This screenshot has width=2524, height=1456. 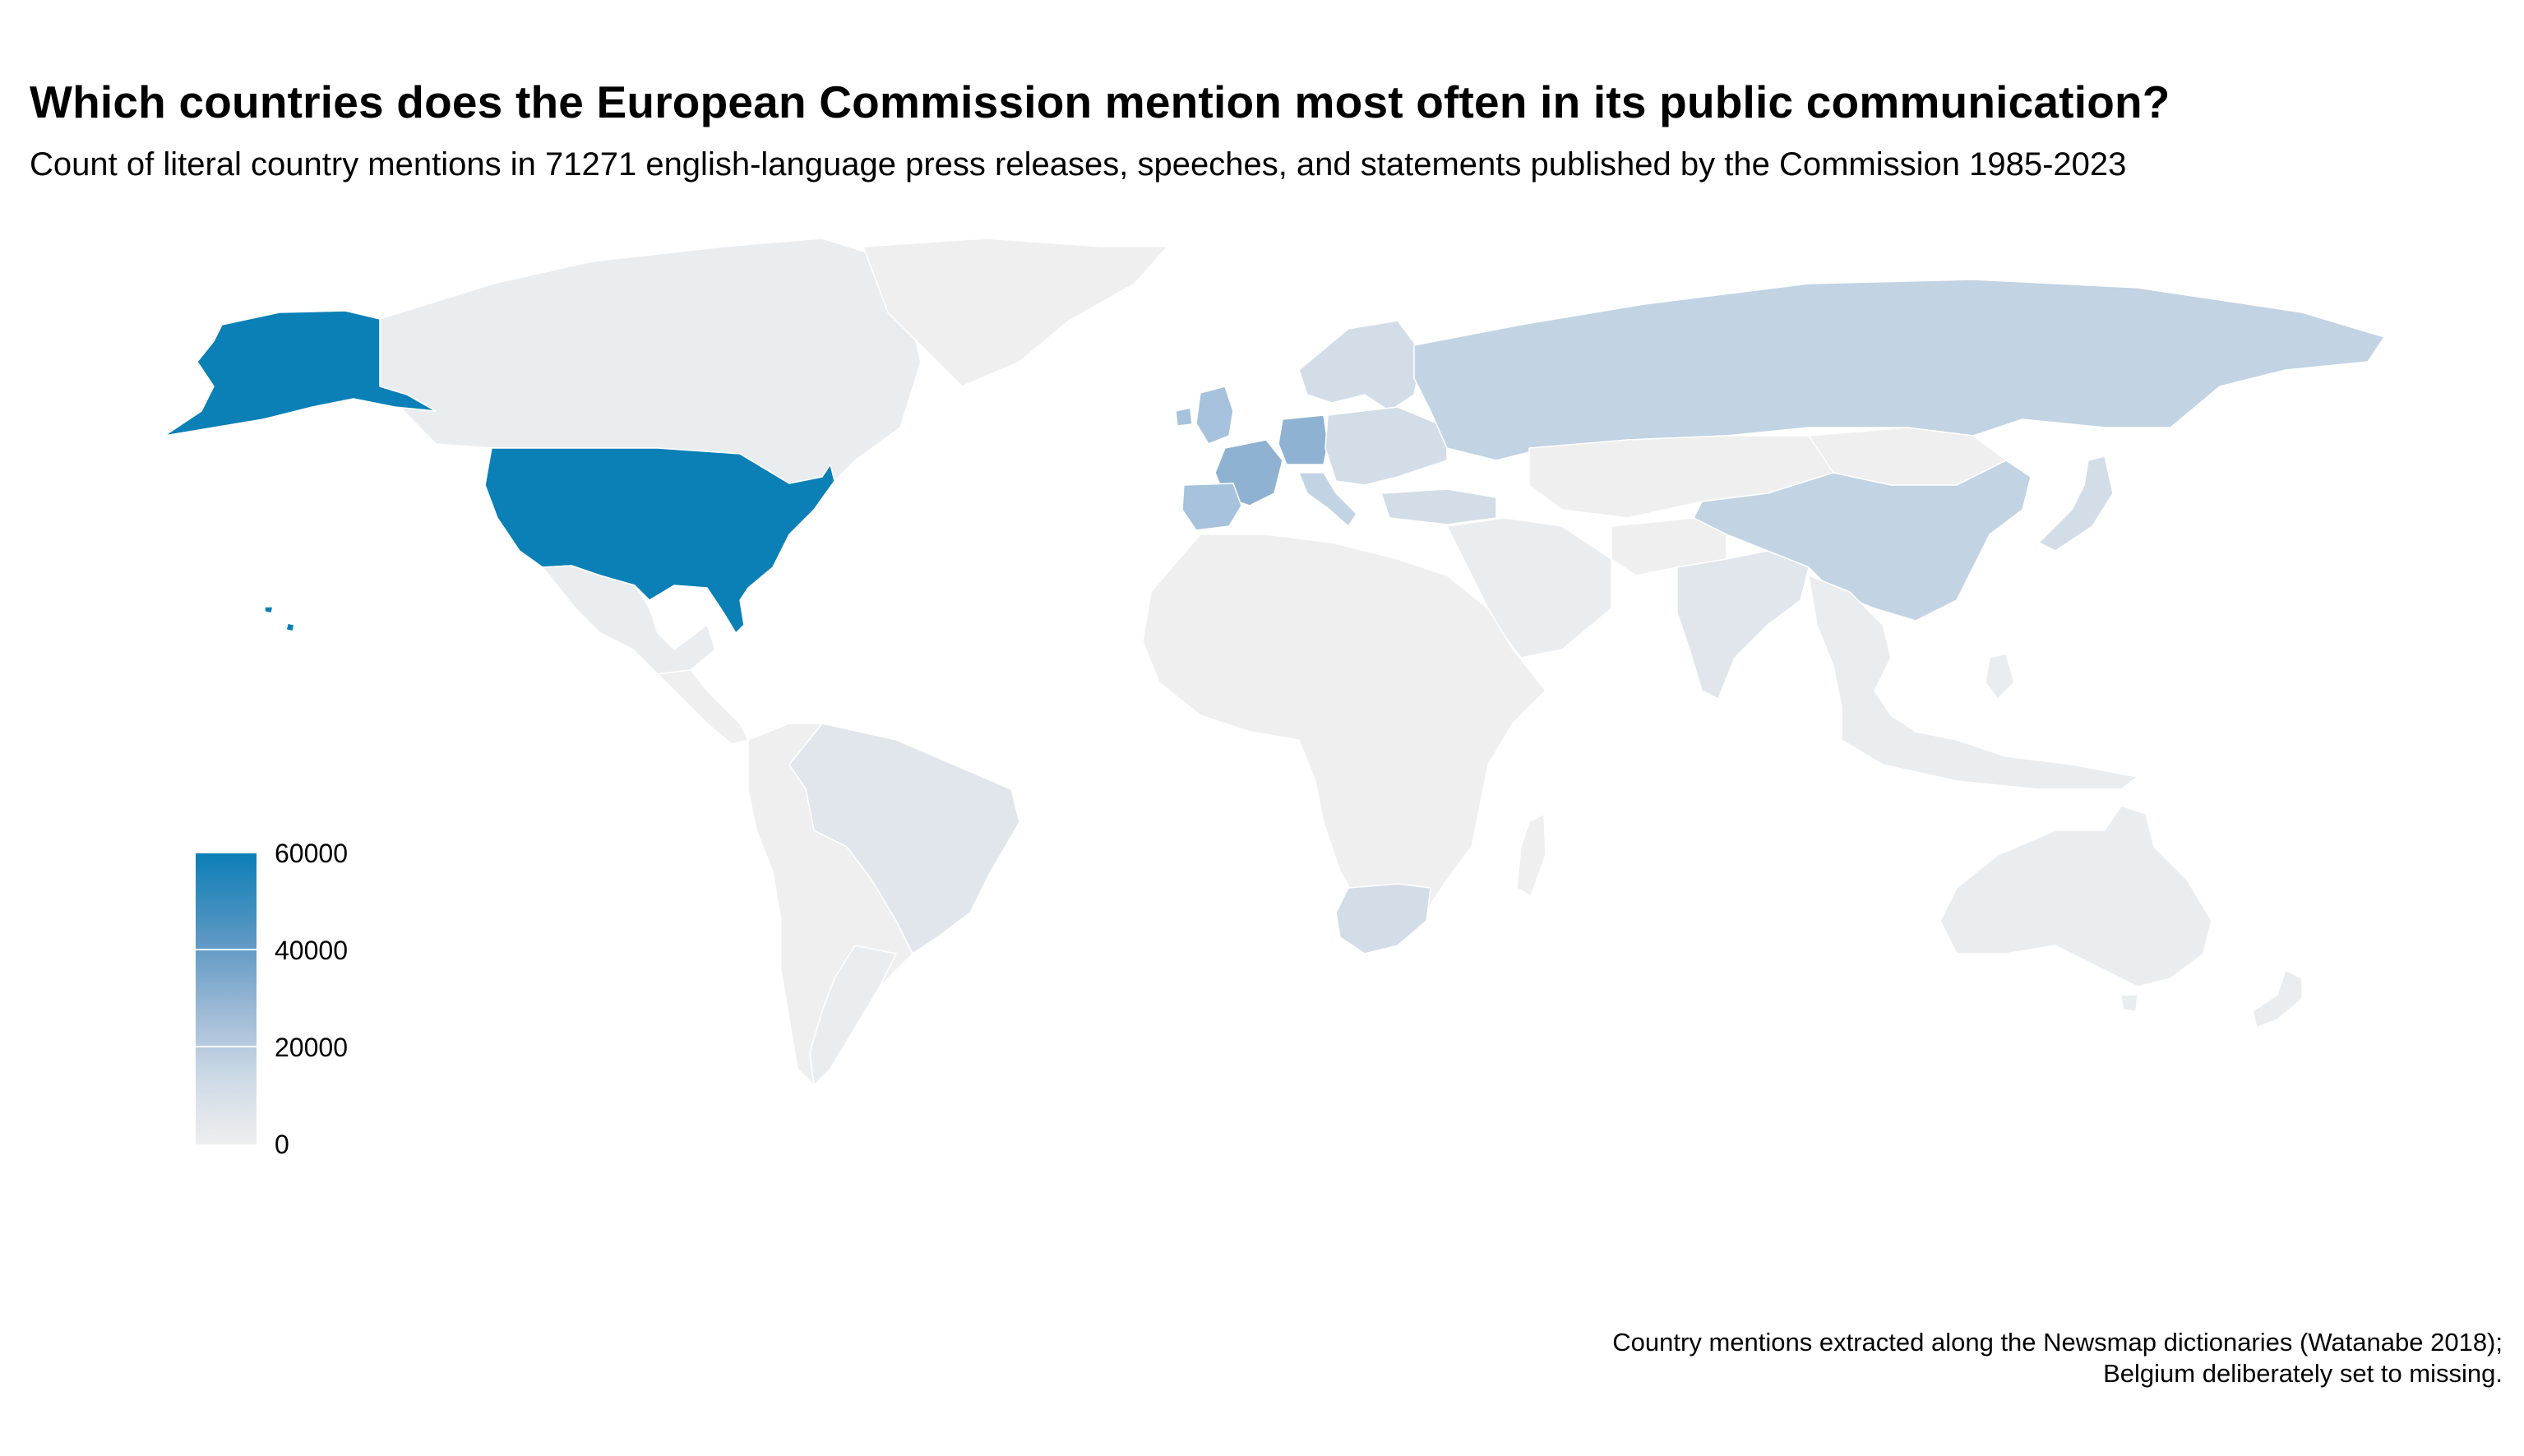 I want to click on region-new-zealand, so click(x=2278, y=998).